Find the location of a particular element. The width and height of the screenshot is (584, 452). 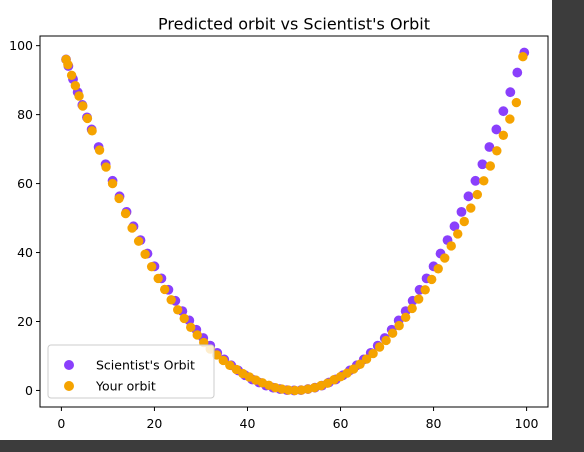

y-tick-label: 60 is located at coordinates (25, 183).